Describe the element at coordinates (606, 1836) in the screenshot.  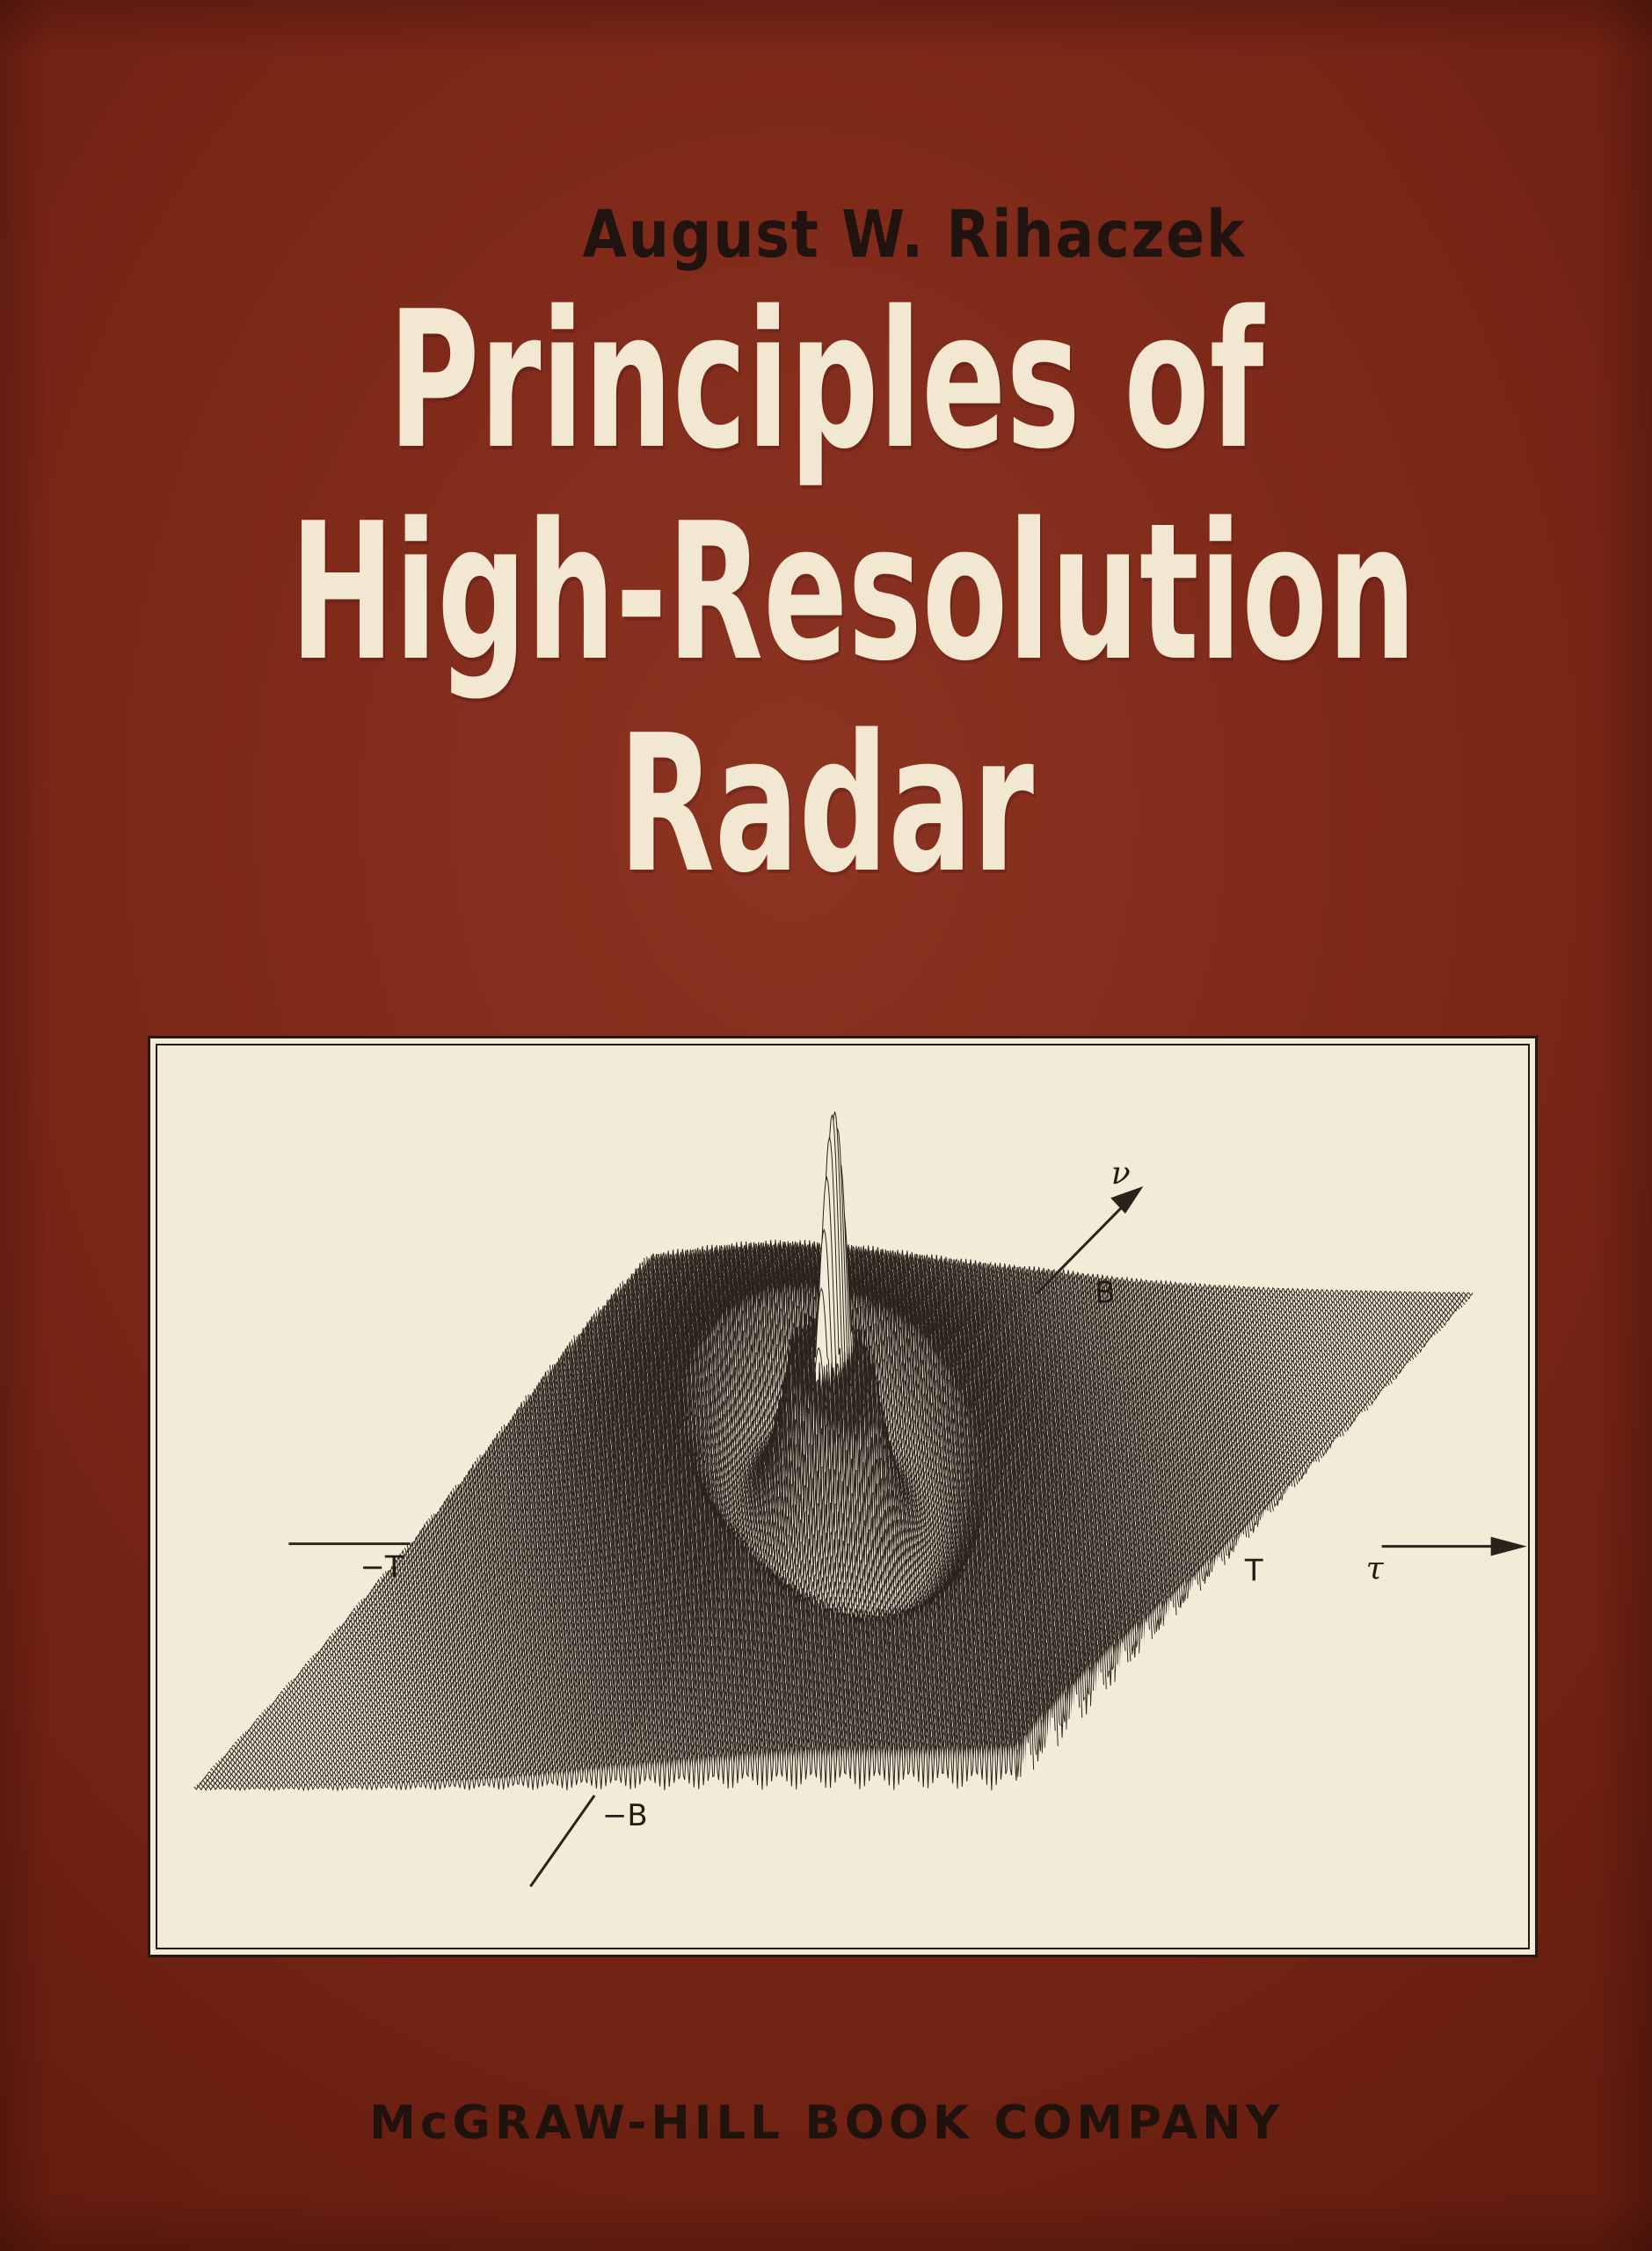
I see `surface-row-curtain` at that location.